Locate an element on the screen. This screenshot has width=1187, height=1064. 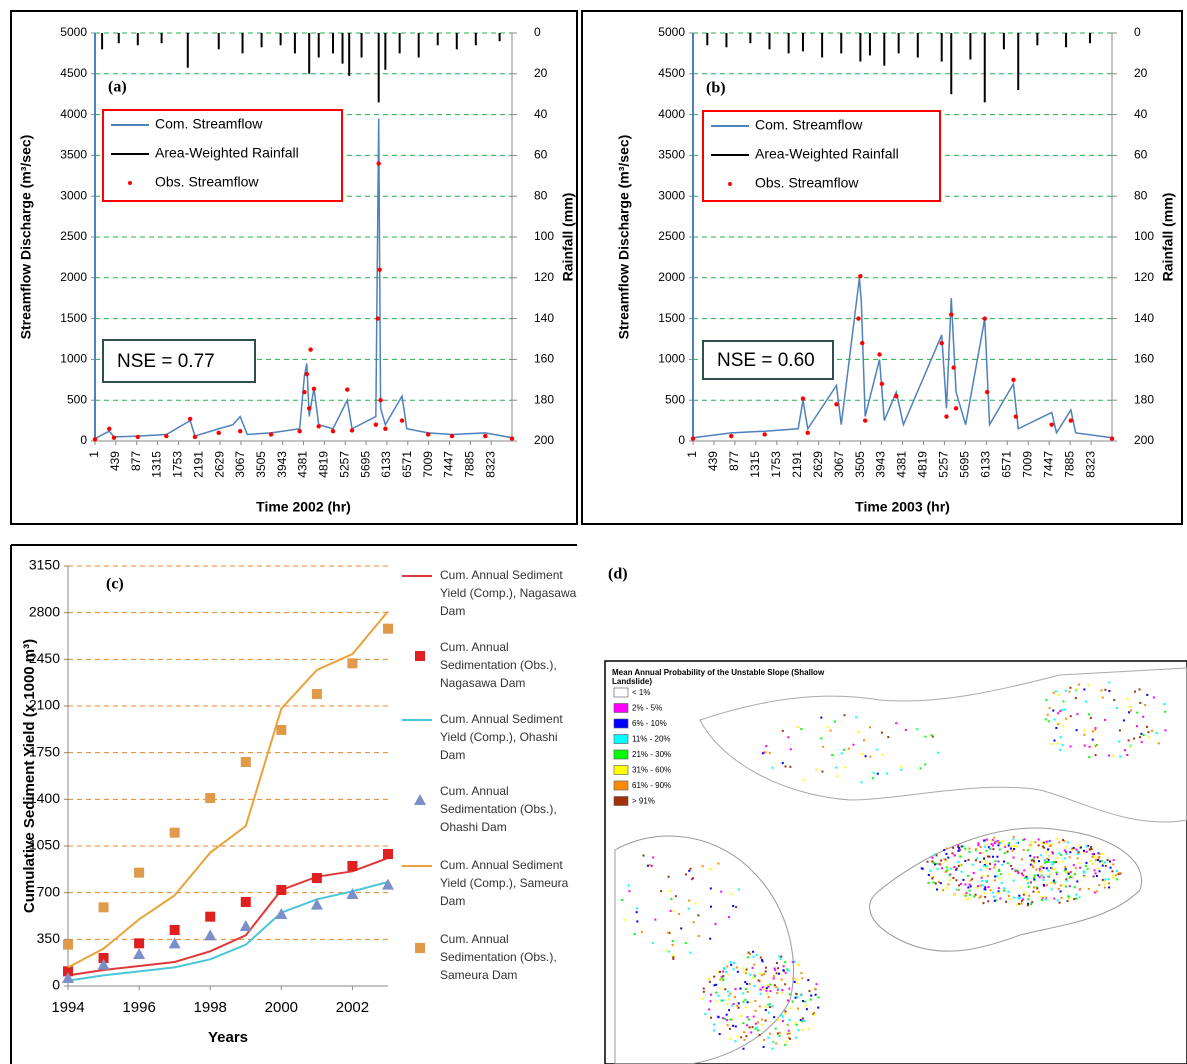
y-tick-label: 350 is located at coordinates (49, 938).